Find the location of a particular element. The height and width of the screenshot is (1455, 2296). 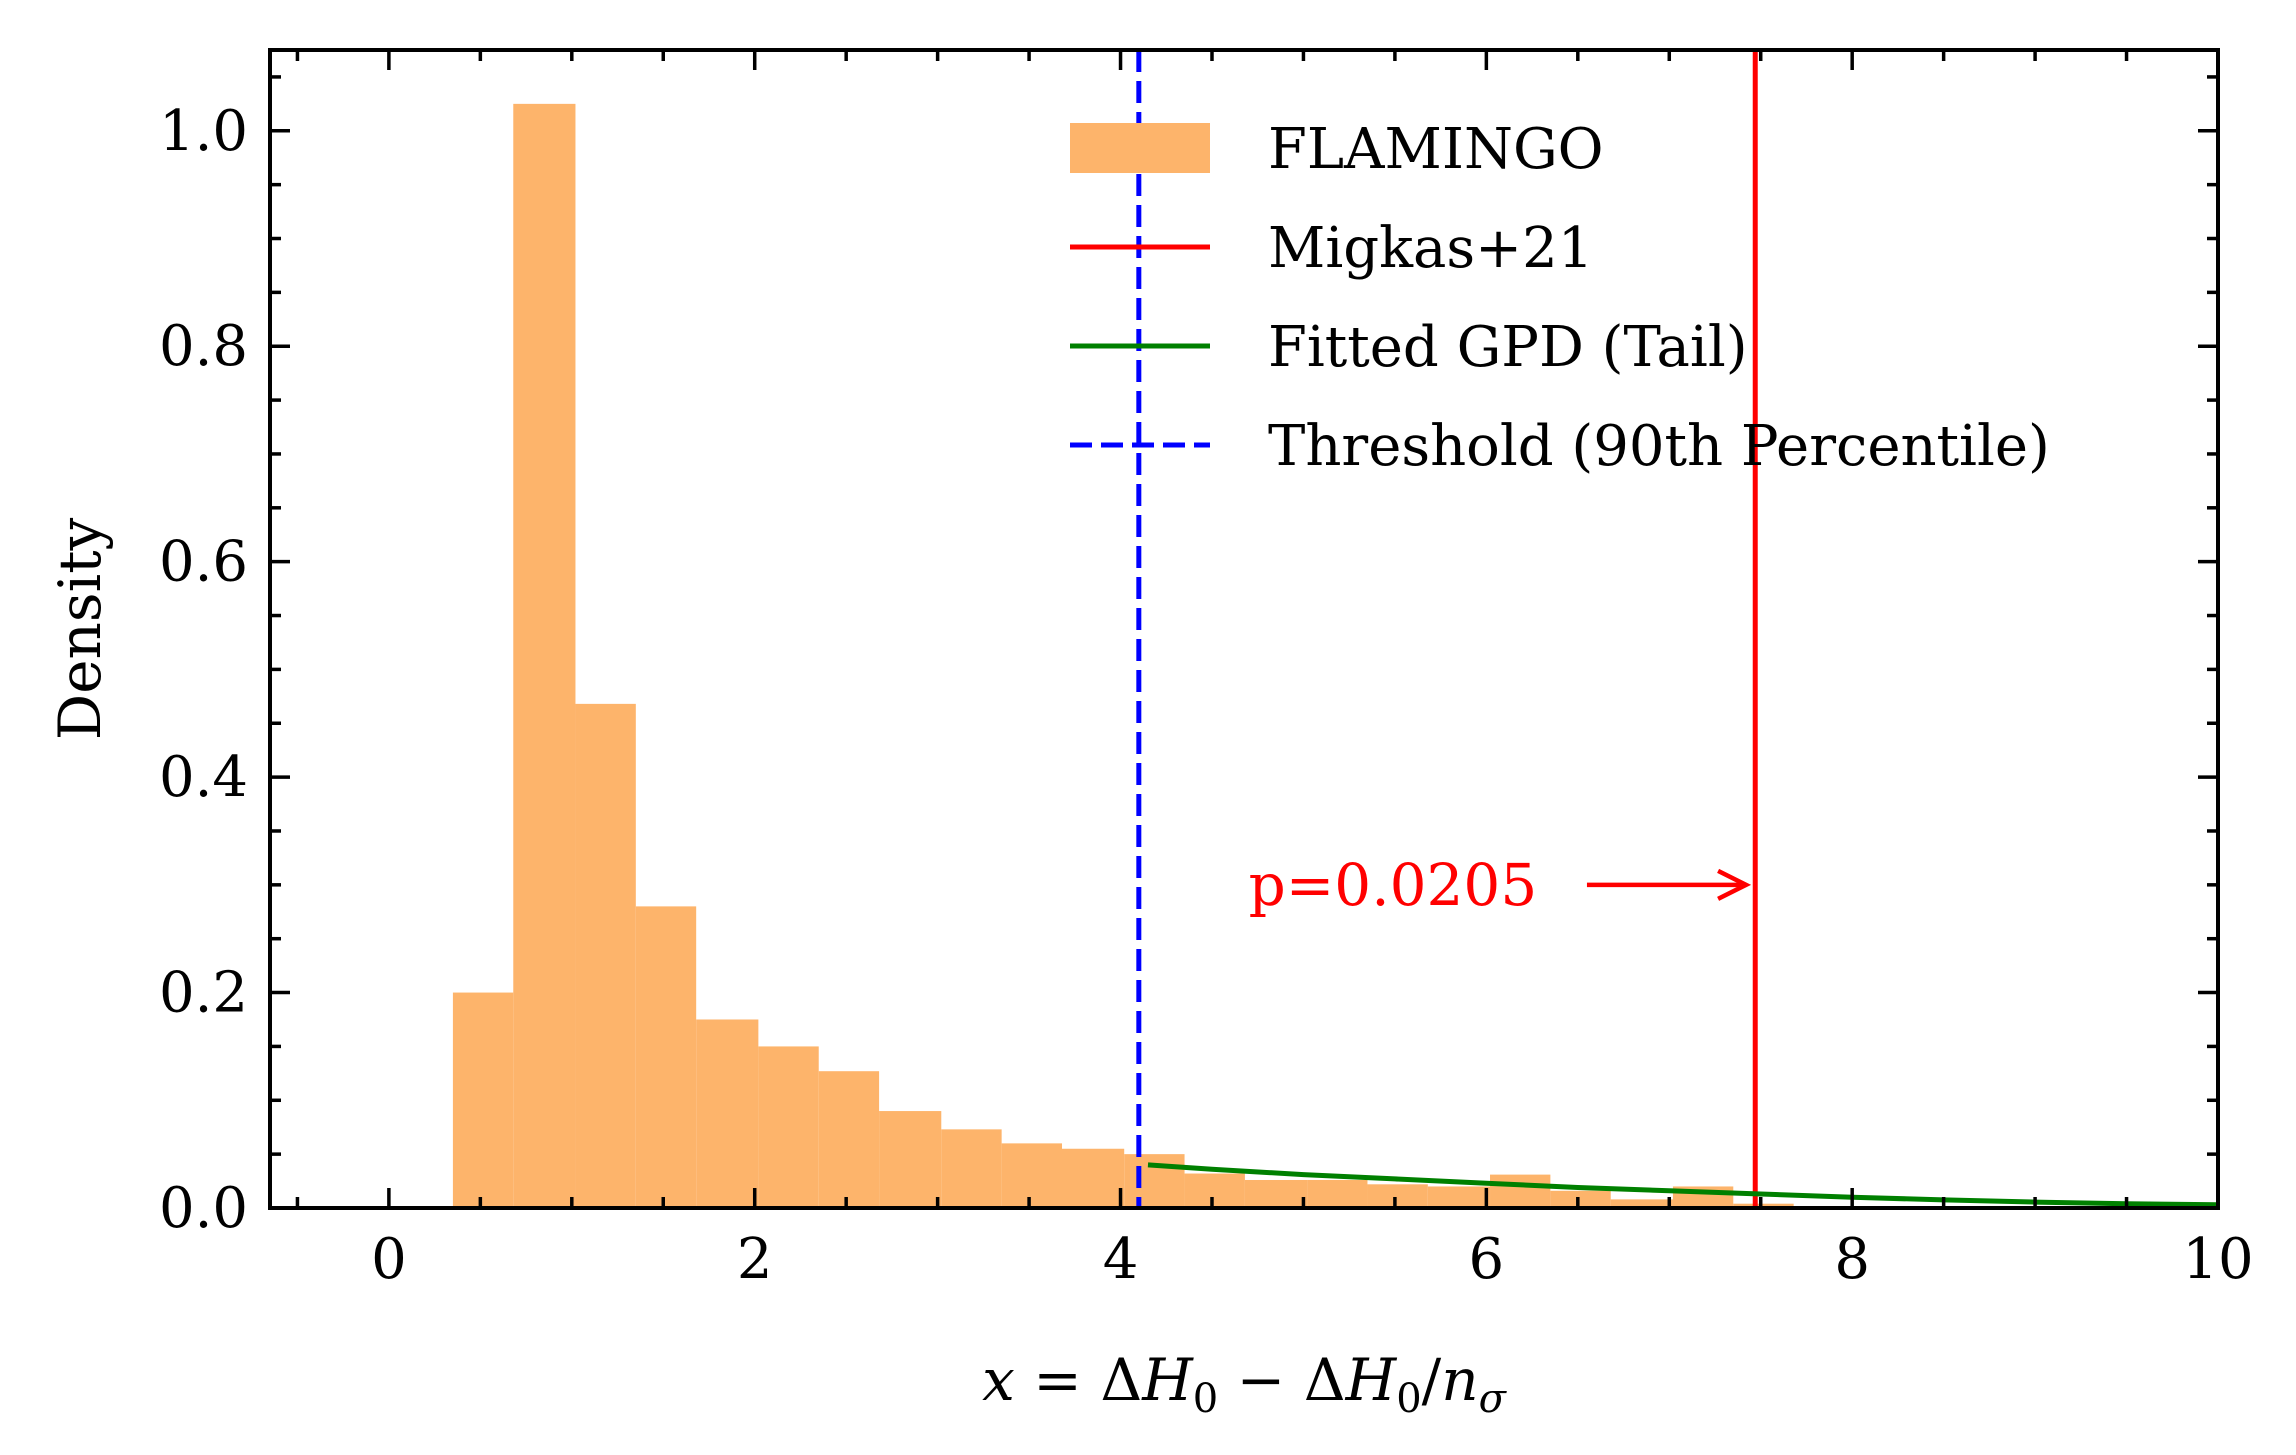

y-tick-label: 0.2 is located at coordinates (203, 993).